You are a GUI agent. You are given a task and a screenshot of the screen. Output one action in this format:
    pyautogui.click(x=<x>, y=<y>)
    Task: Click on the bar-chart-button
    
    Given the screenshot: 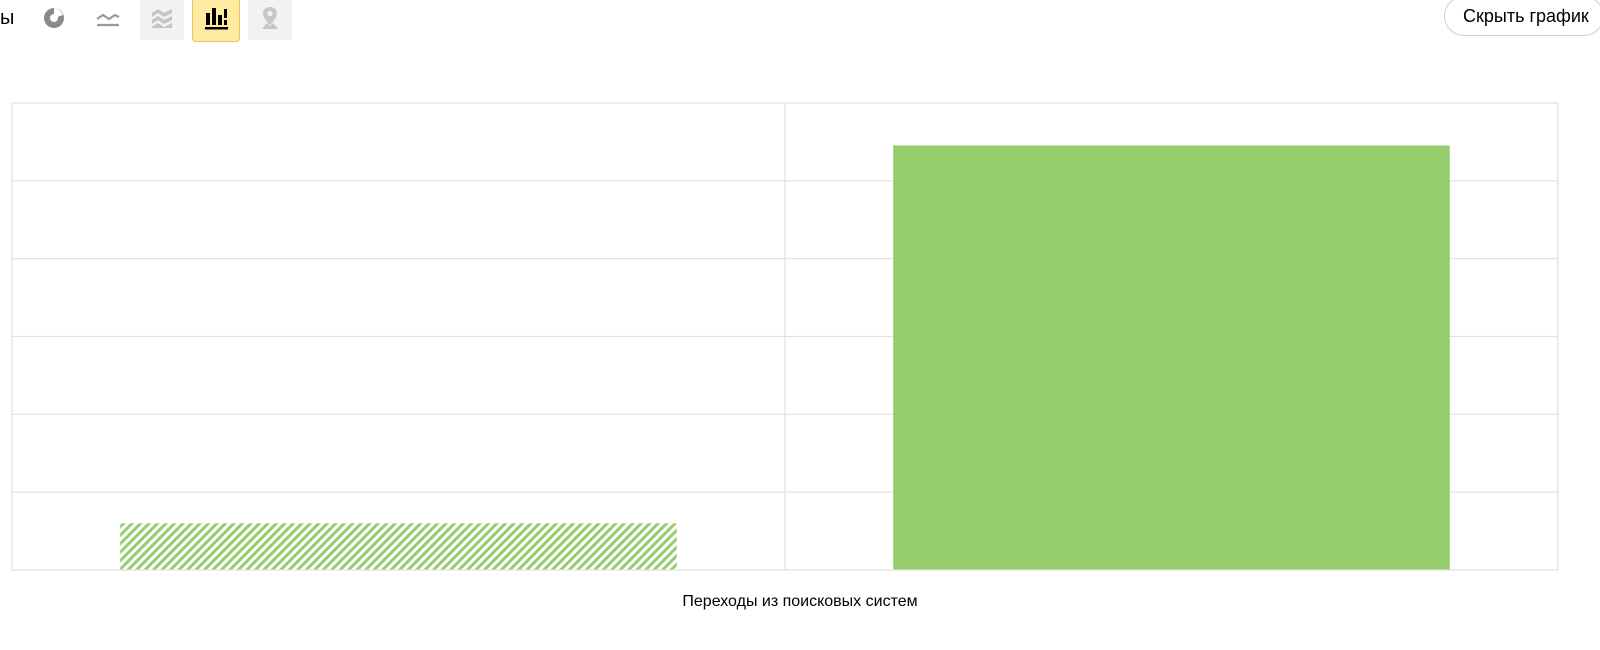 What is the action you would take?
    pyautogui.click(x=216, y=21)
    